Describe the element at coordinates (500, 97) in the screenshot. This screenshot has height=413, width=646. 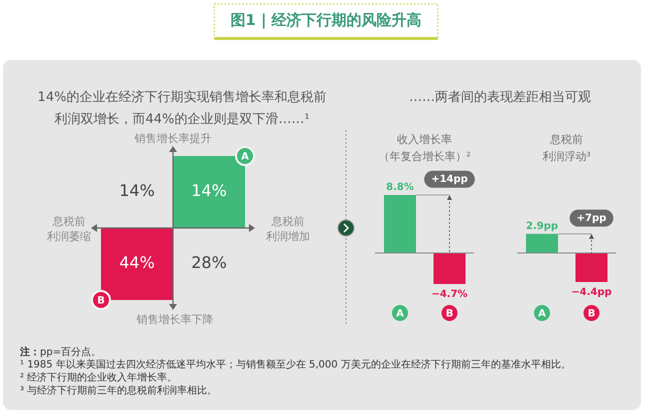
I see `chart-subtitle: ……两者间的表现差距相当可观` at that location.